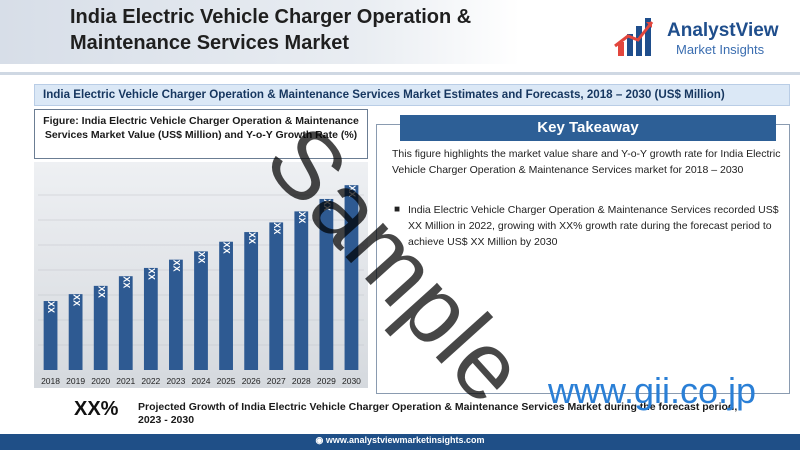 The width and height of the screenshot is (800, 450). What do you see at coordinates (75, 332) in the screenshot?
I see `bar-2019` at bounding box center [75, 332].